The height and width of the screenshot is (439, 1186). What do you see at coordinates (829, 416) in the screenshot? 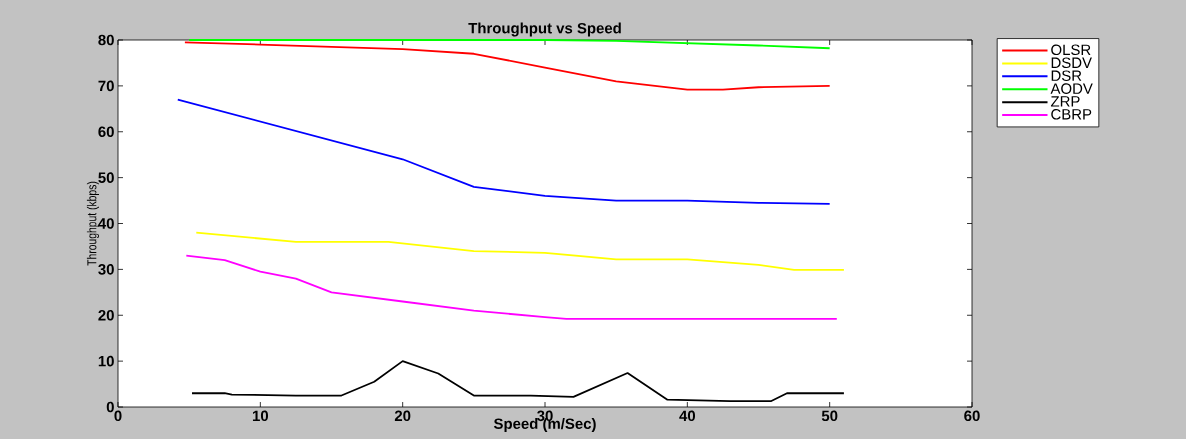
I see `x-tick-label: 50` at bounding box center [829, 416].